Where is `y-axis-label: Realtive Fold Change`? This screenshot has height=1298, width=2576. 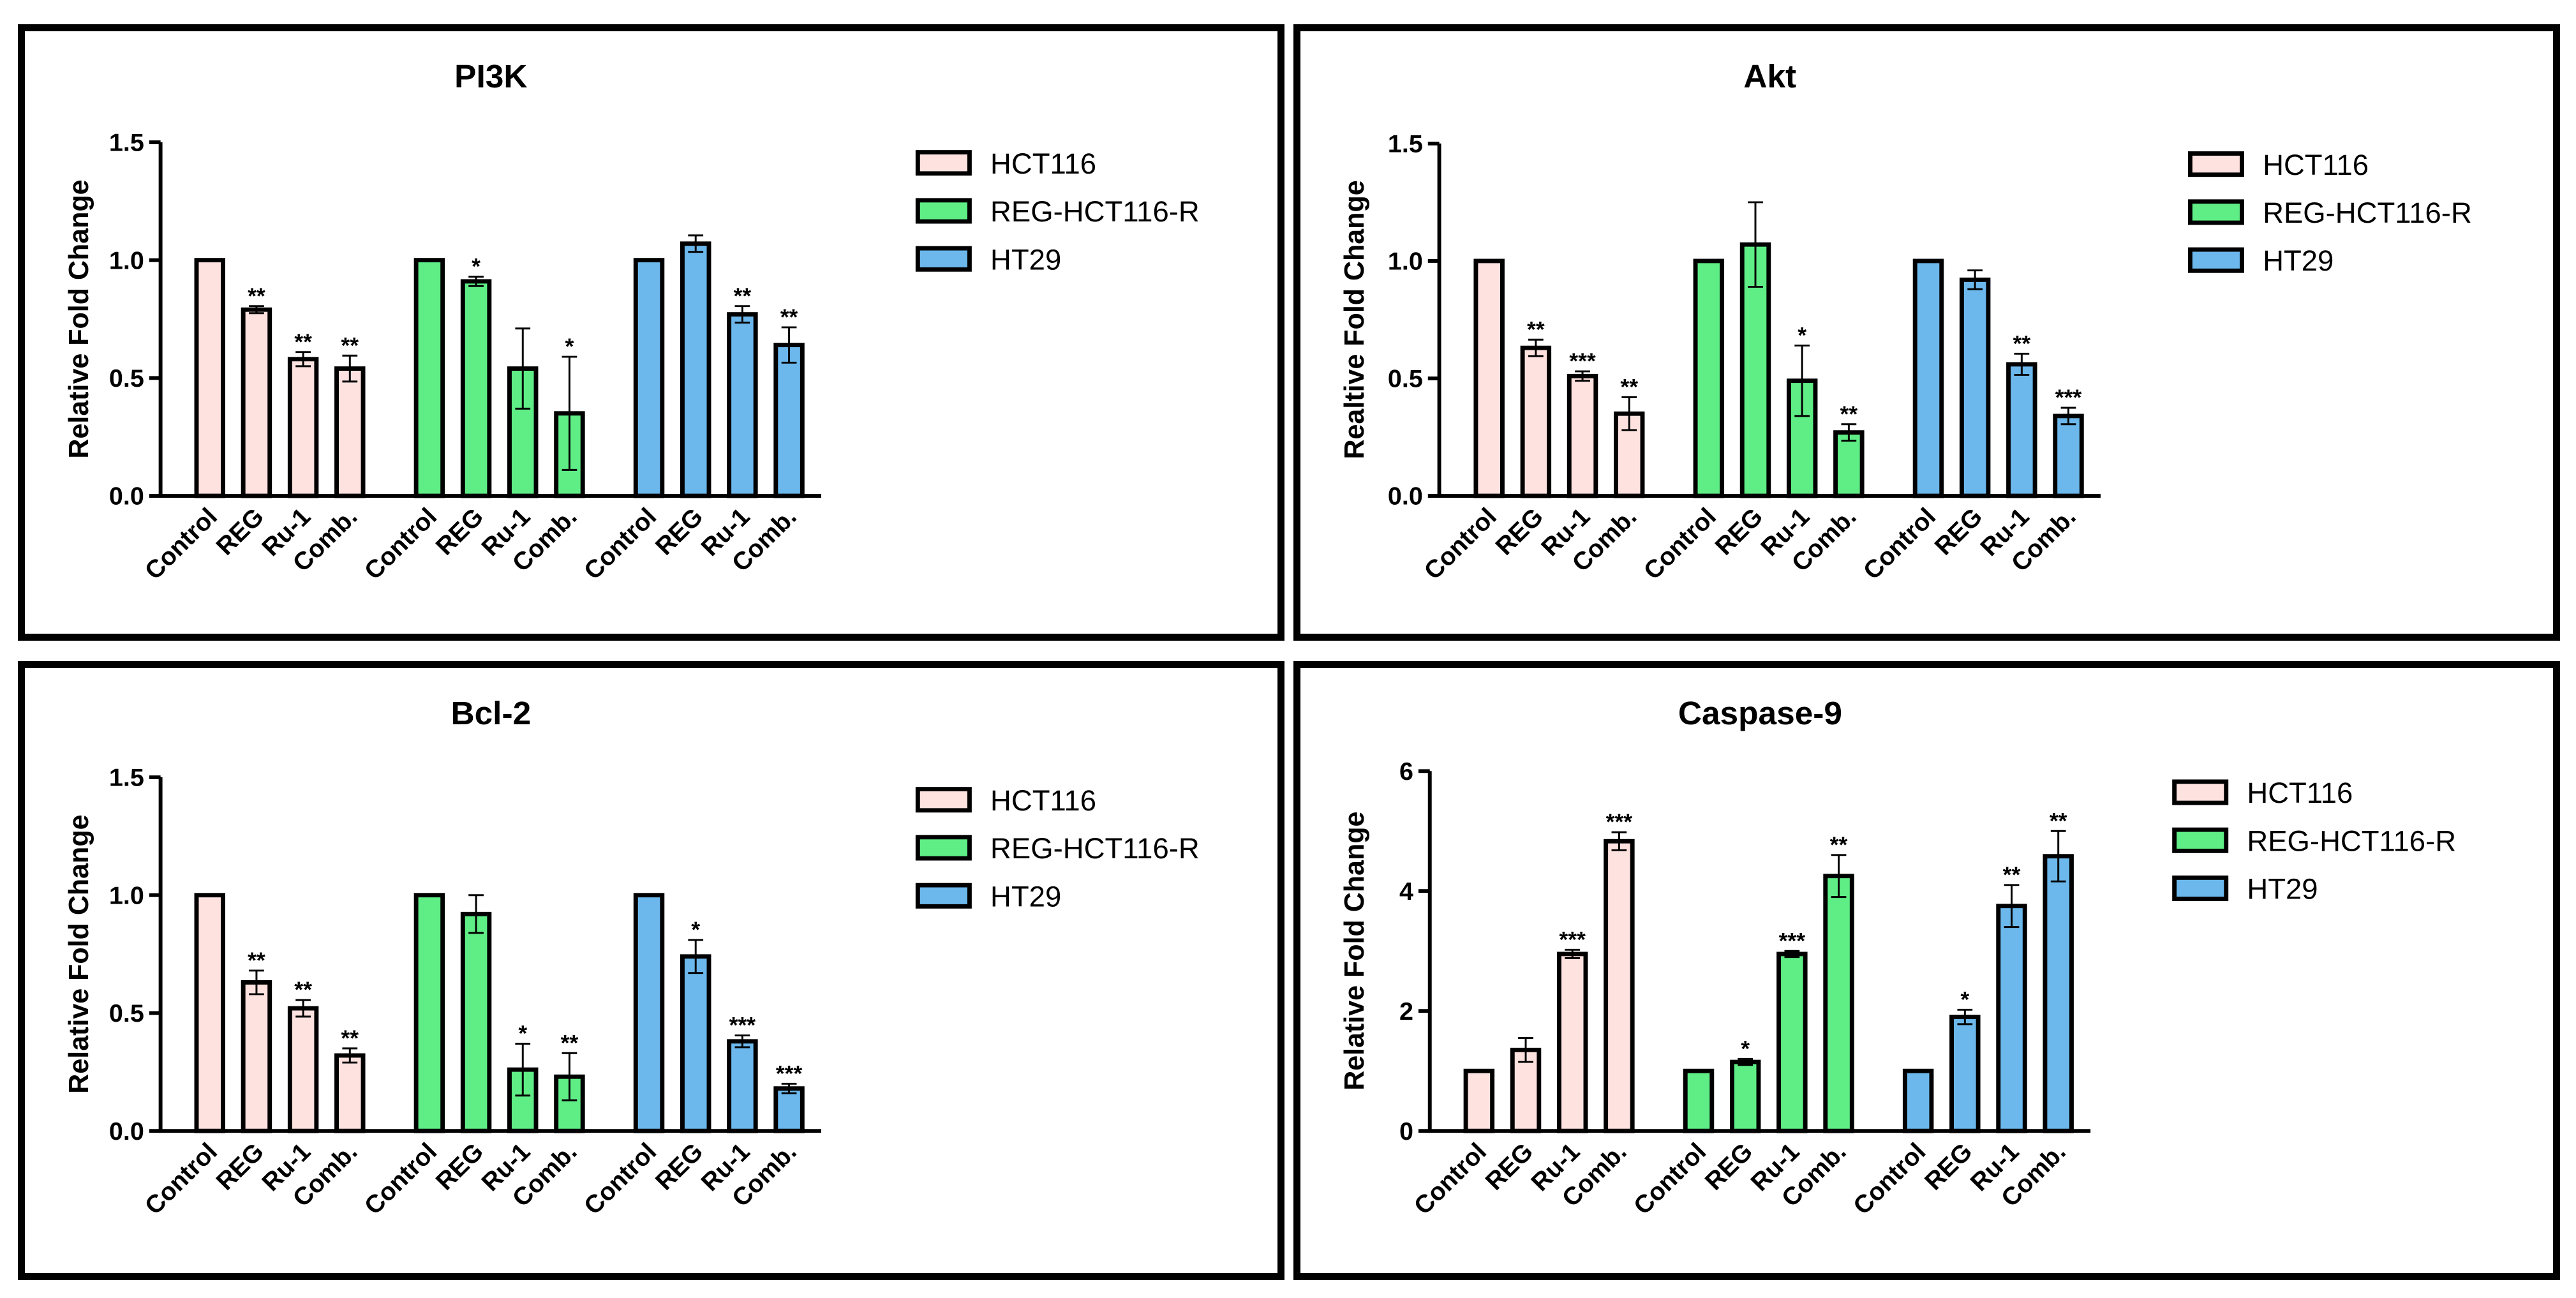
y-axis-label: Realtive Fold Change is located at coordinates (1354, 319).